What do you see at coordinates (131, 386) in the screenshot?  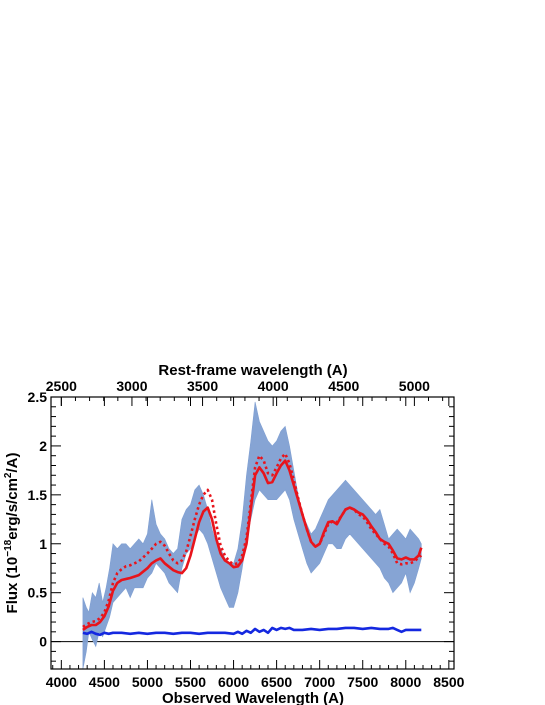 I see `x2-tick-label: 3000` at bounding box center [131, 386].